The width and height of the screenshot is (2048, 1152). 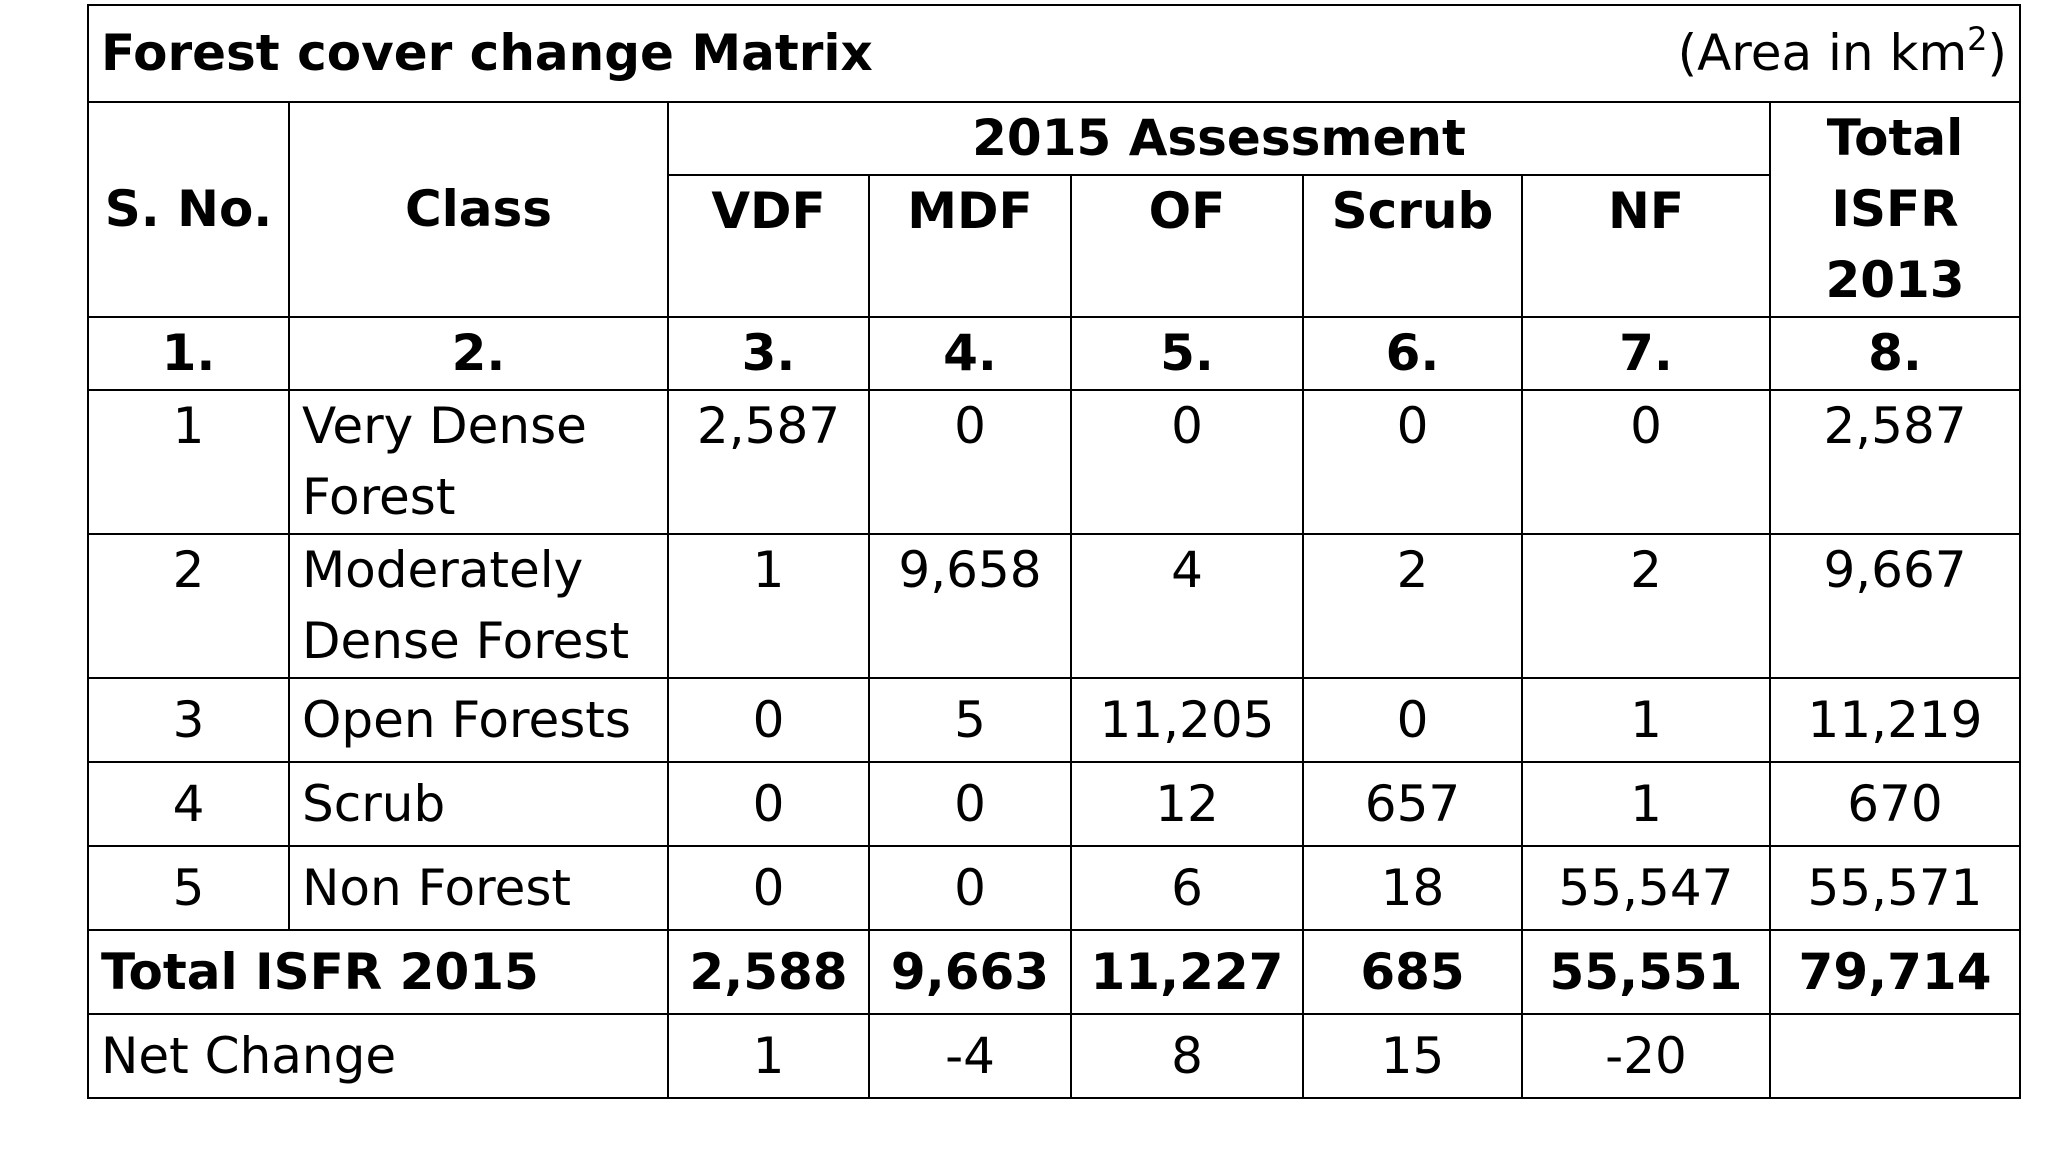 What do you see at coordinates (1187, 353) in the screenshot?
I see `column-number: 5.` at bounding box center [1187, 353].